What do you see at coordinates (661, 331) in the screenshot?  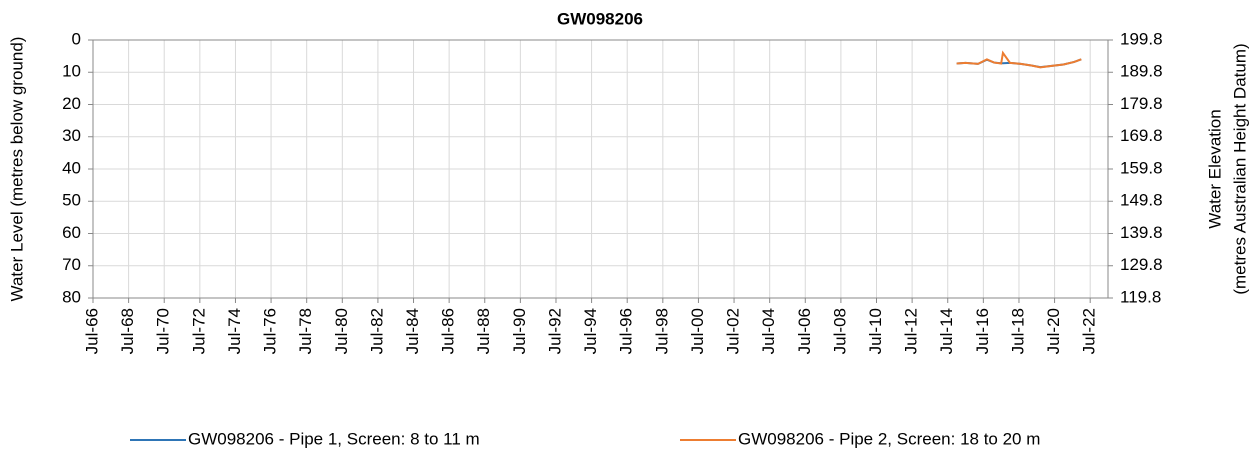 I see `x-tick-label: Jul-98` at bounding box center [661, 331].